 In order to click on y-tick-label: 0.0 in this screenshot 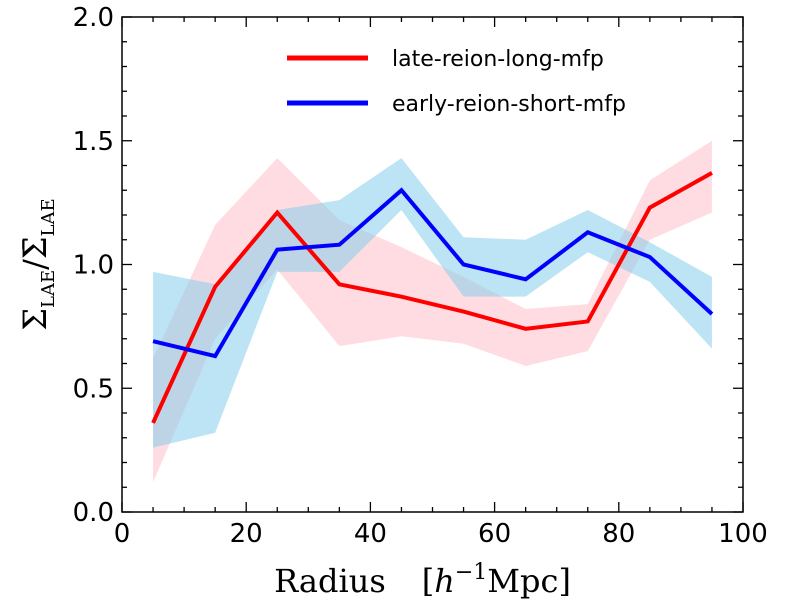, I will do `click(93, 513)`.